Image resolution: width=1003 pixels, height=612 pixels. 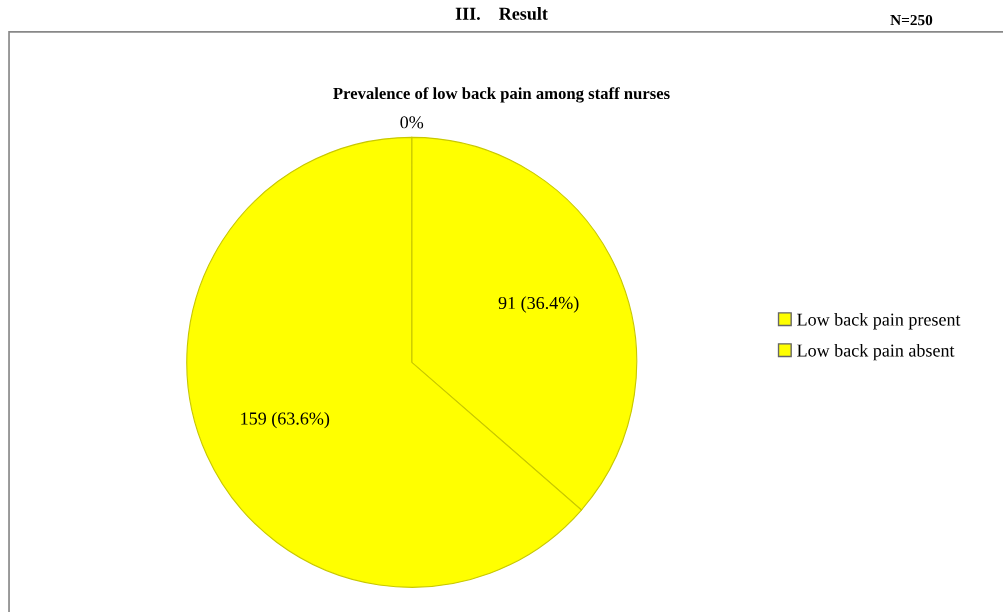 I want to click on text: N=250, so click(x=911, y=20).